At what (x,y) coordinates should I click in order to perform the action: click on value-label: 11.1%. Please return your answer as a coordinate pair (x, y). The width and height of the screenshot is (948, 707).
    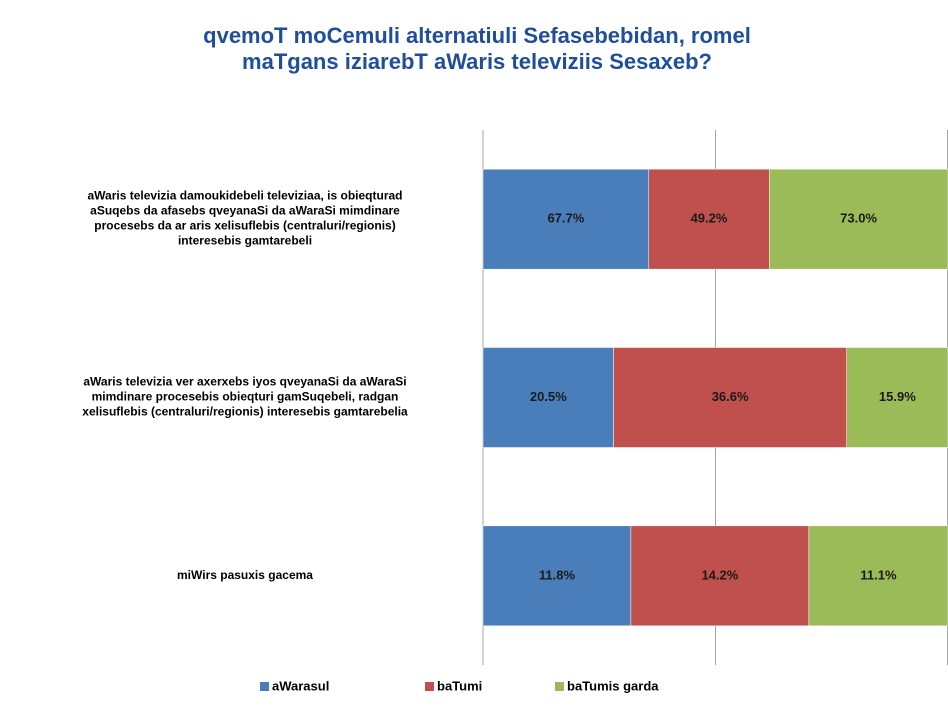
    Looking at the image, I should click on (878, 574).